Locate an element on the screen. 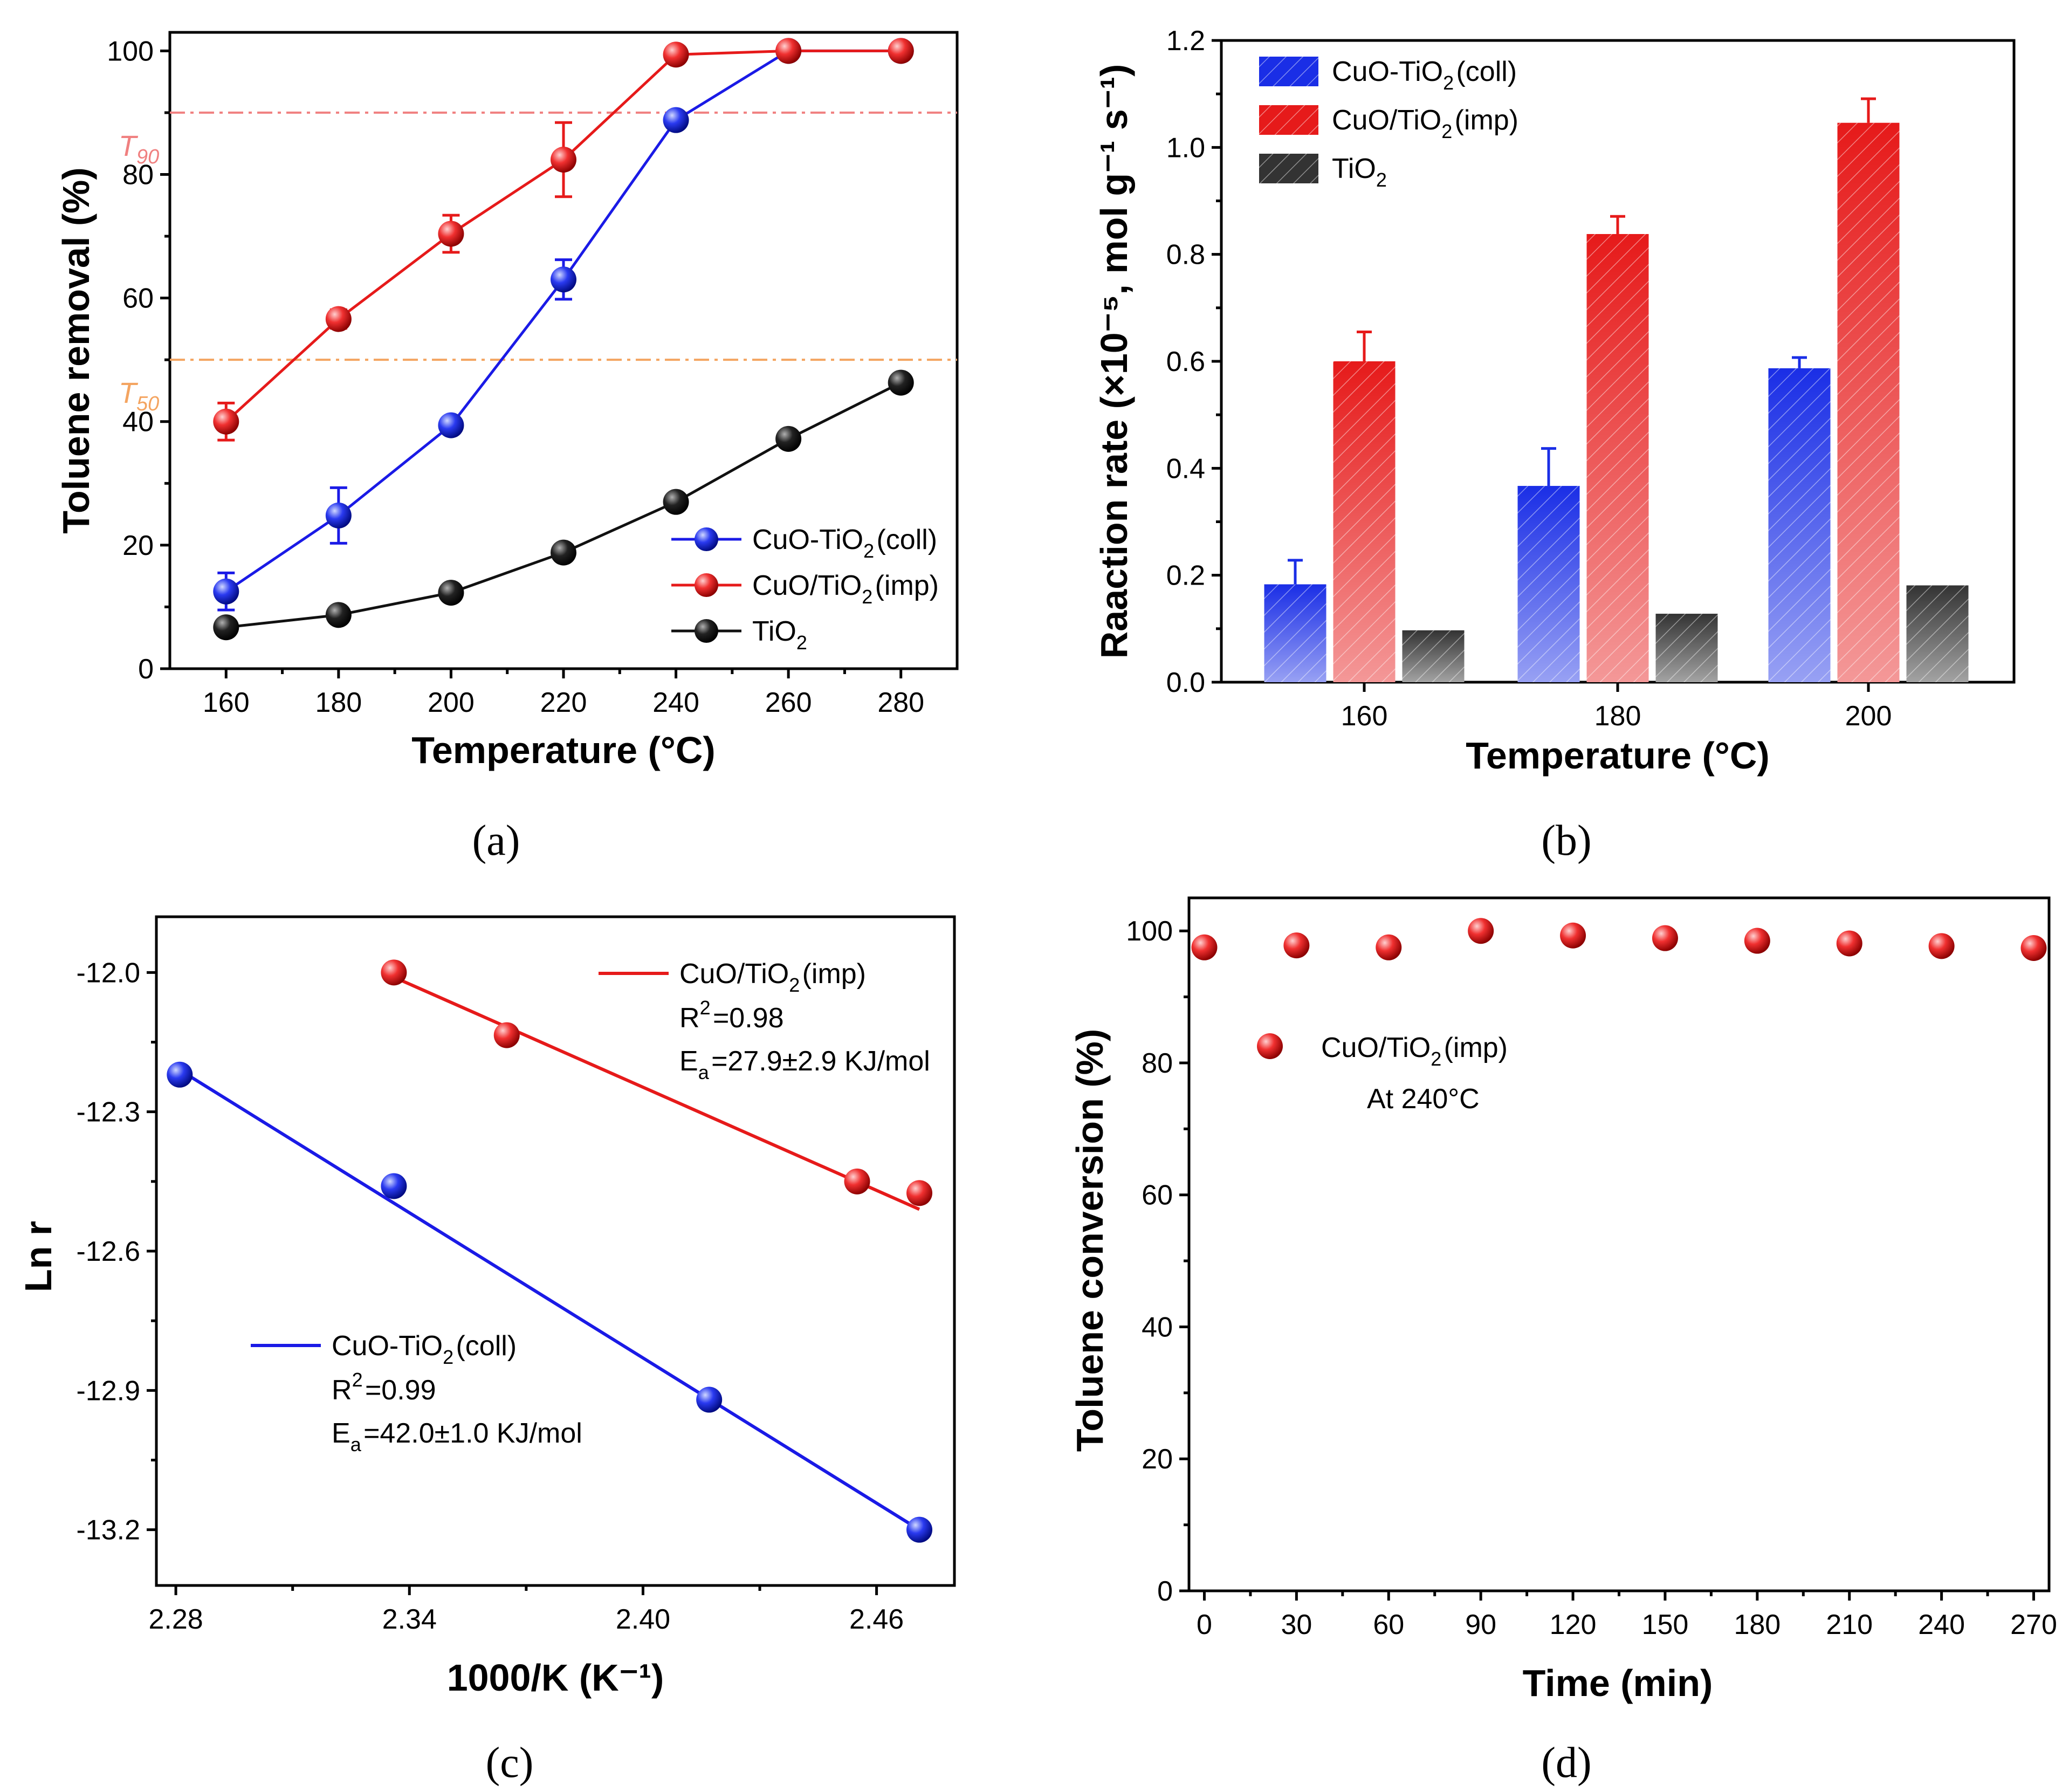  x-tick-label: 210 is located at coordinates (1850, 1624).